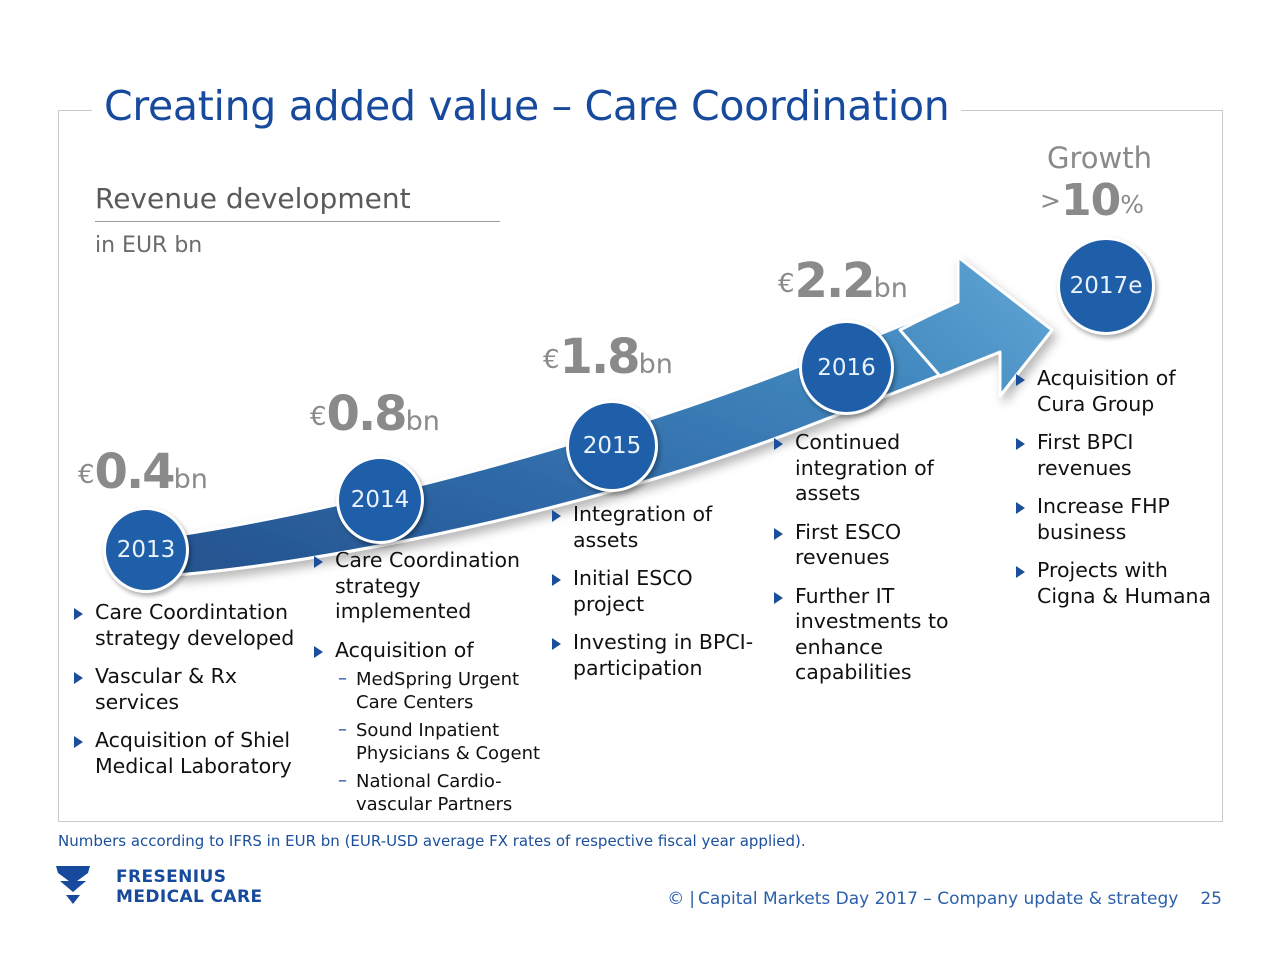 This screenshot has height=960, width=1280. I want to click on value-label-2016: €2.2bn, so click(843, 281).